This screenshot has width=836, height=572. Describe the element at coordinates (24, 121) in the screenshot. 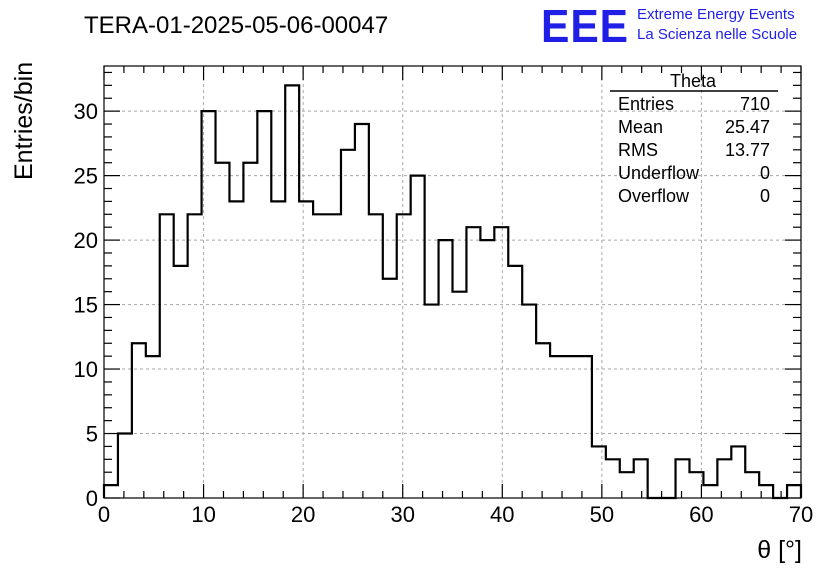

I see `y-axis-label: Entries/bin` at that location.